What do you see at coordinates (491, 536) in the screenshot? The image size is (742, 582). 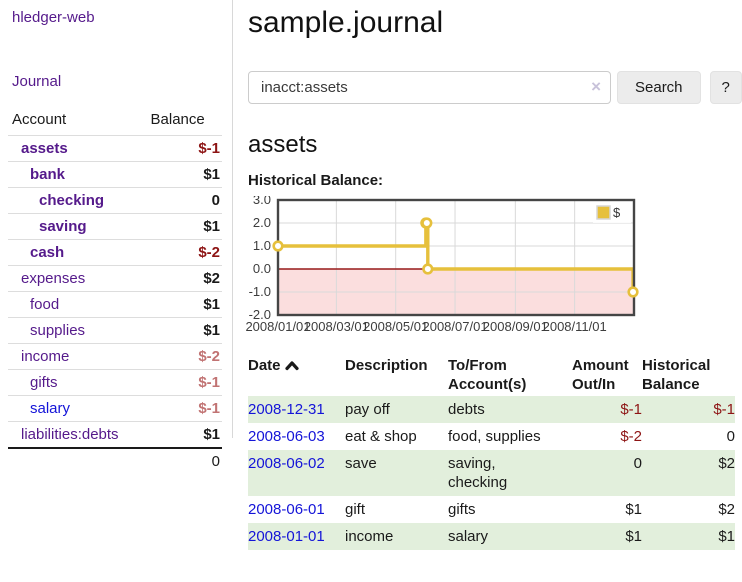 I see `transaction-row: 2008-01-01 income salary $1 $1` at bounding box center [491, 536].